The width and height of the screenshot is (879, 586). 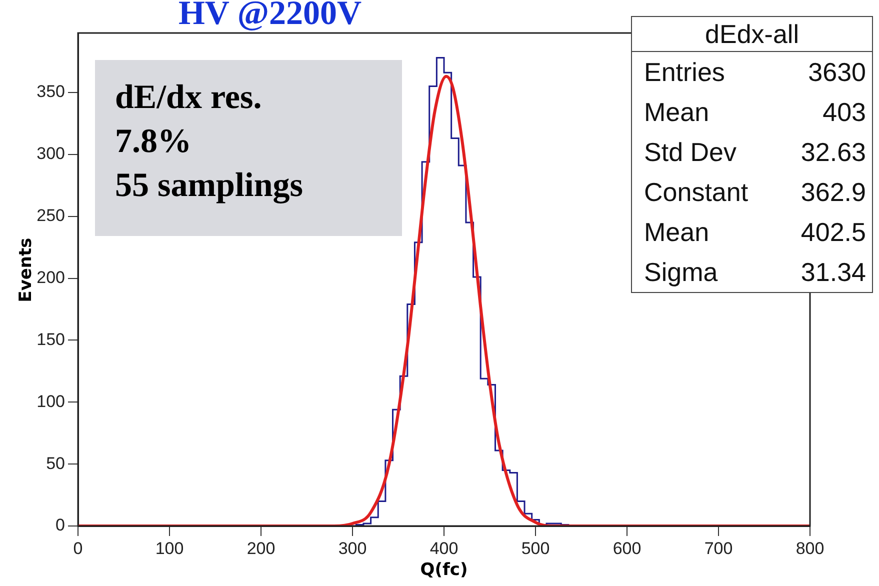 What do you see at coordinates (50, 277) in the screenshot?
I see `y-tick-label: 200` at bounding box center [50, 277].